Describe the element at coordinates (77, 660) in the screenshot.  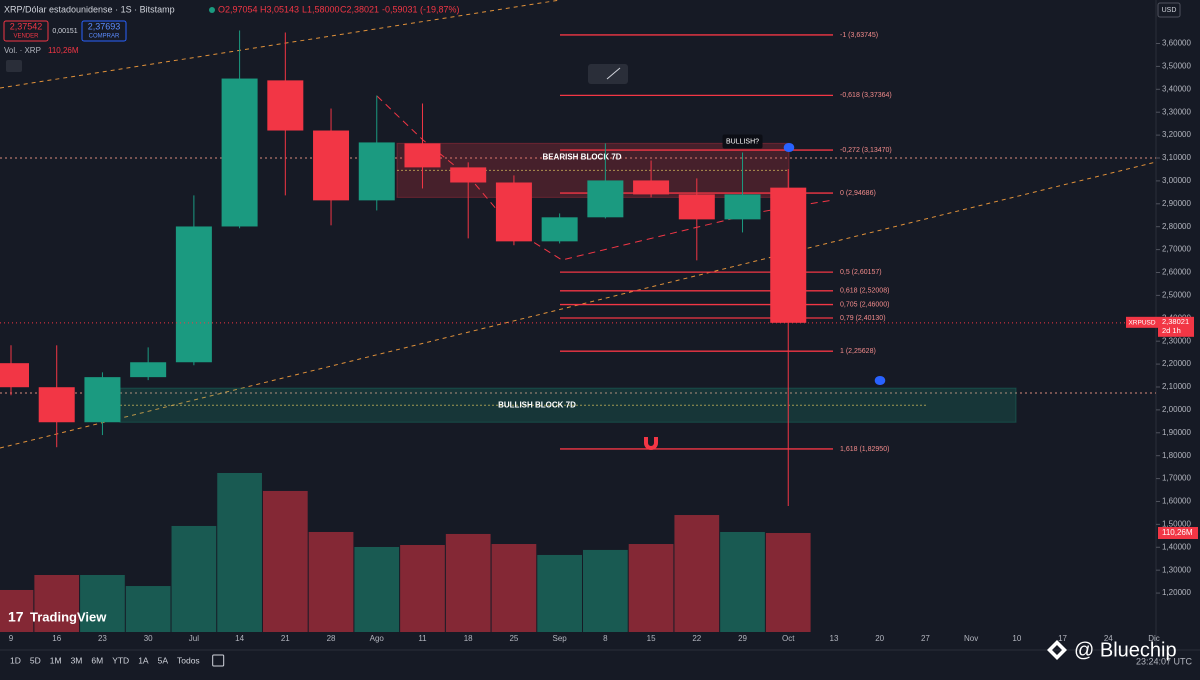
I see `range-button: 3M` at that location.